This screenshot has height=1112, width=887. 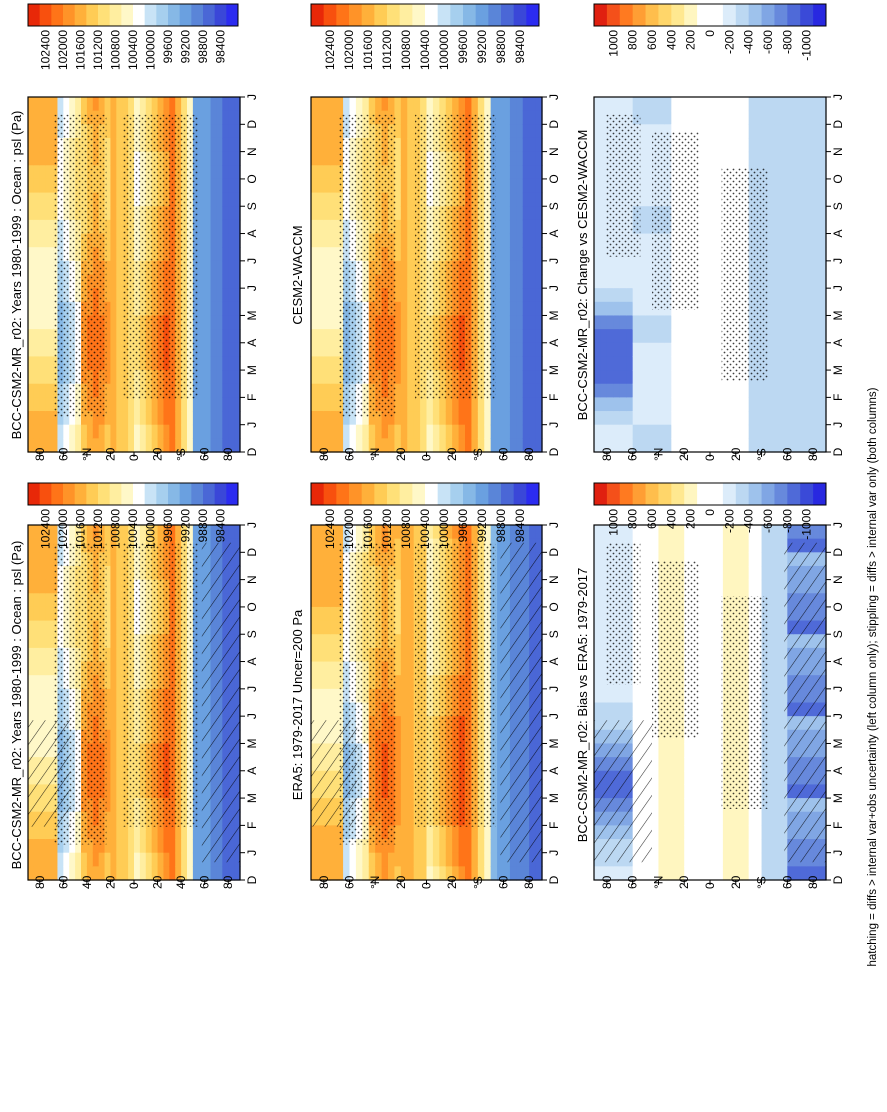 I want to click on x-tick-label: F, so click(x=252, y=825).